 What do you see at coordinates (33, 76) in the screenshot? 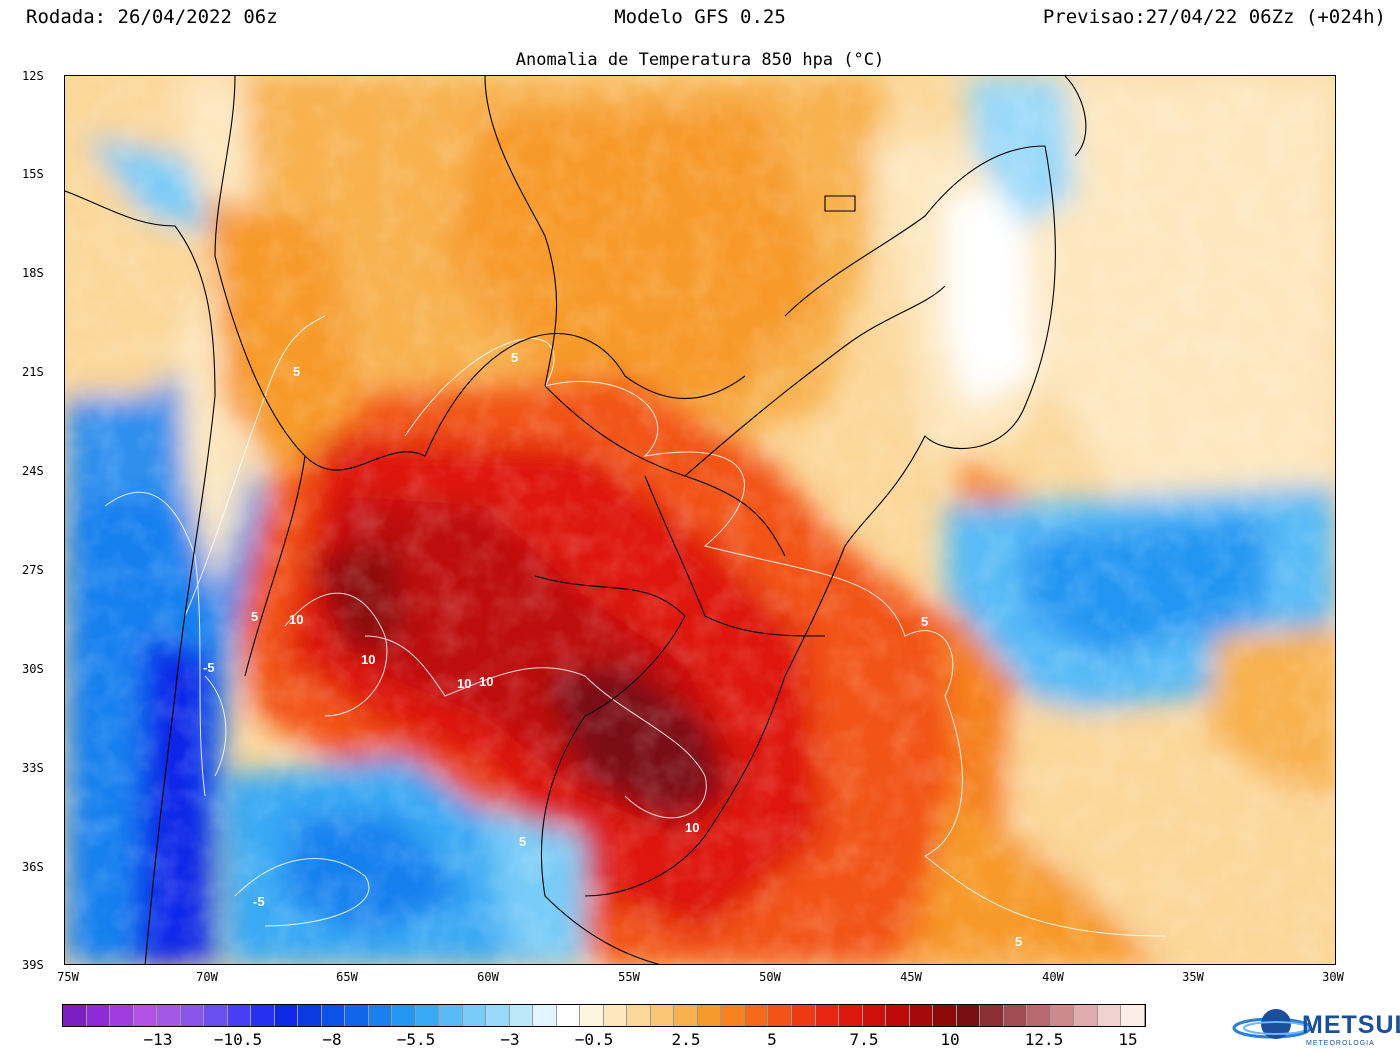
I see `lat-label: 12S` at bounding box center [33, 76].